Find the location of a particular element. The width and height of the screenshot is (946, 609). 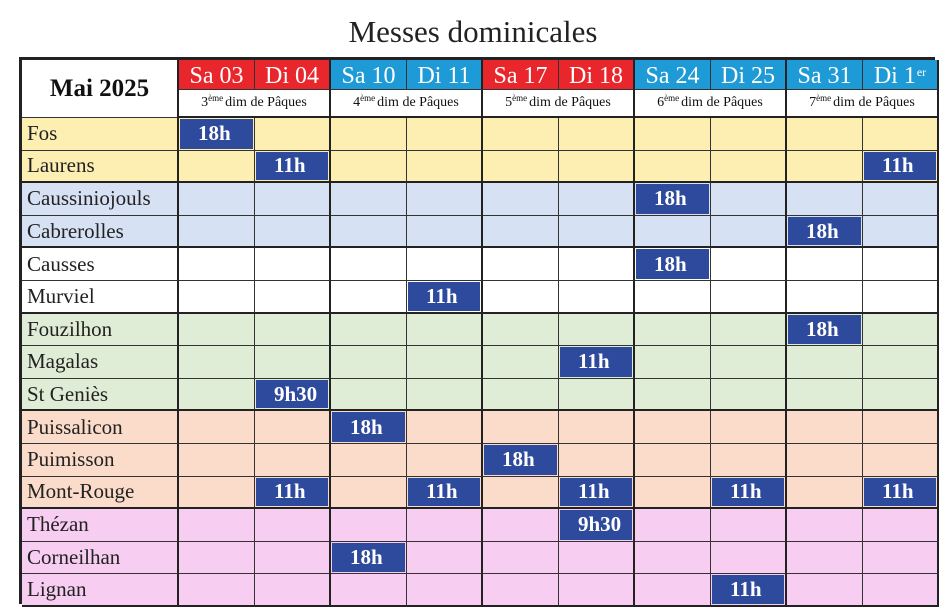

sunday-ordinal: 6 is located at coordinates (661, 102).